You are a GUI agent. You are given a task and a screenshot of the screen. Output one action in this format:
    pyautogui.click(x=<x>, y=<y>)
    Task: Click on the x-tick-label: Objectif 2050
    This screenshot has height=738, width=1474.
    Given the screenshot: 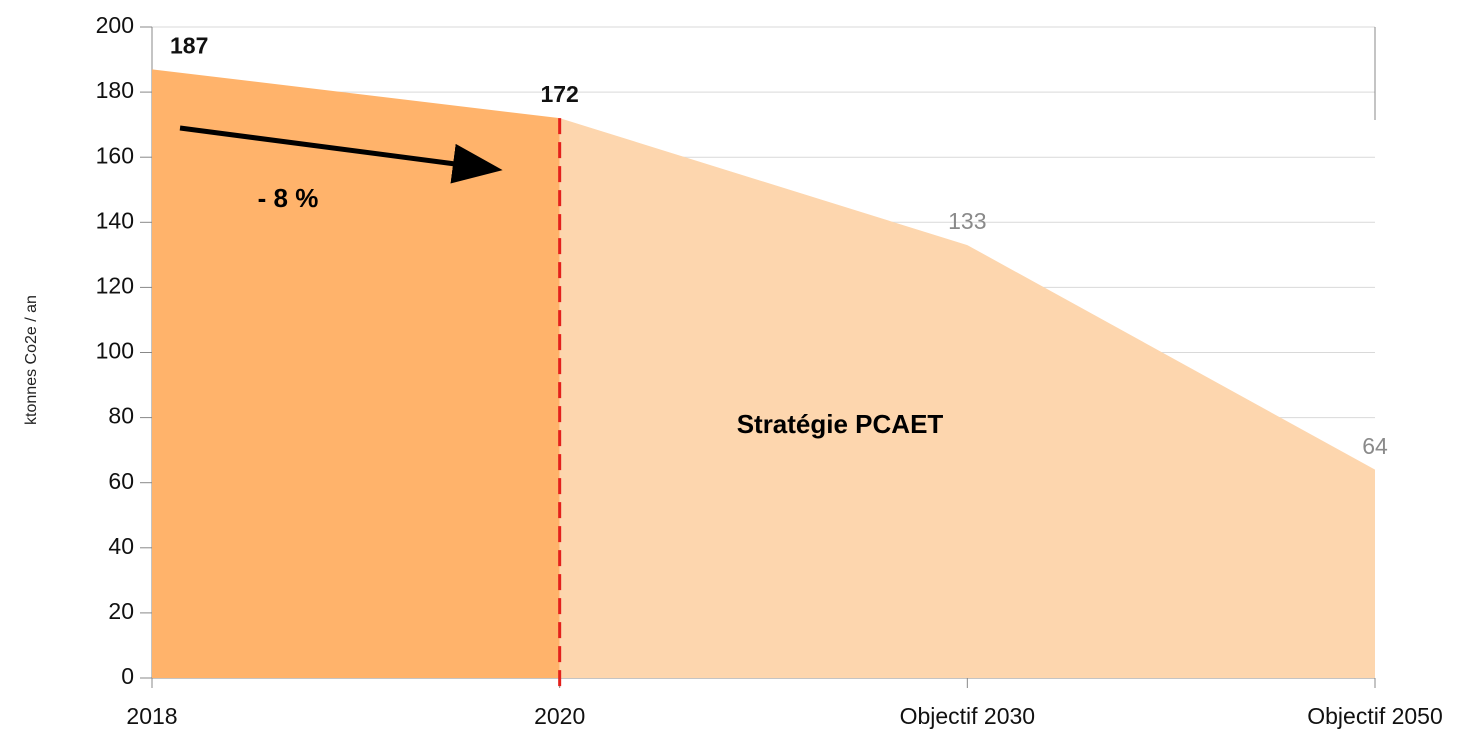 What is the action you would take?
    pyautogui.click(x=1375, y=716)
    